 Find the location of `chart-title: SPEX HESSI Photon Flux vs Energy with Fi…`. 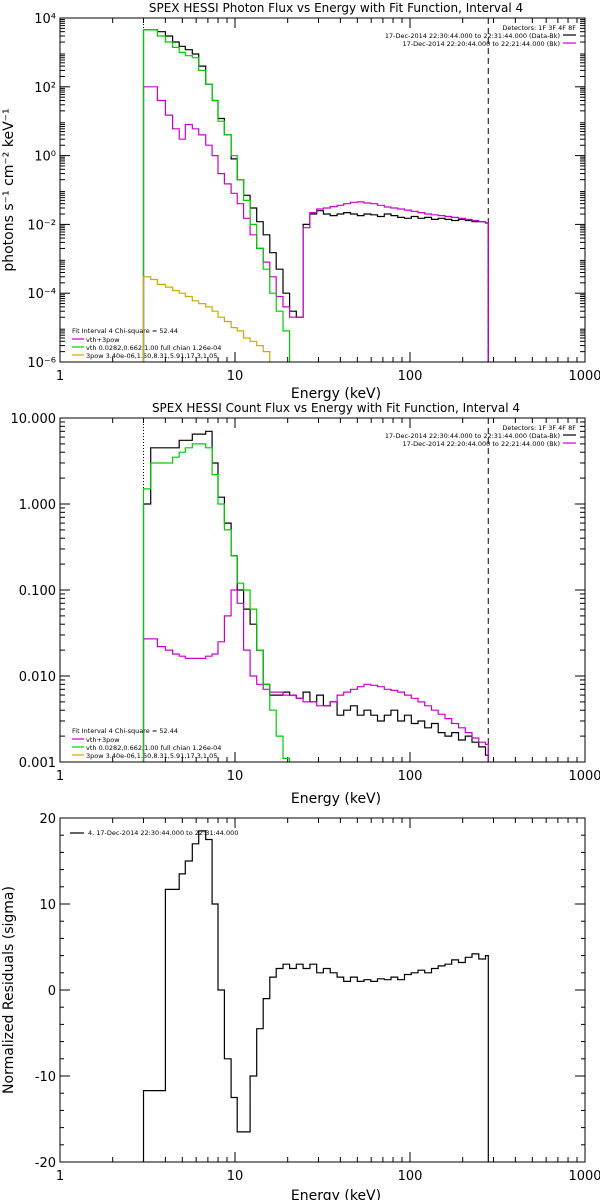

chart-title: SPEX HESSI Photon Flux vs Energy with Fi… is located at coordinates (336, 8).